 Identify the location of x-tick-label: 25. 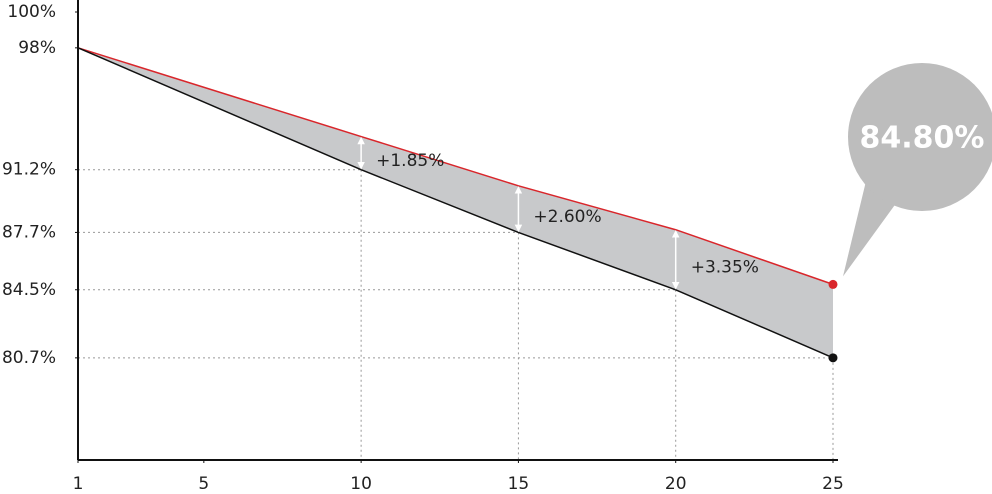
(833, 484).